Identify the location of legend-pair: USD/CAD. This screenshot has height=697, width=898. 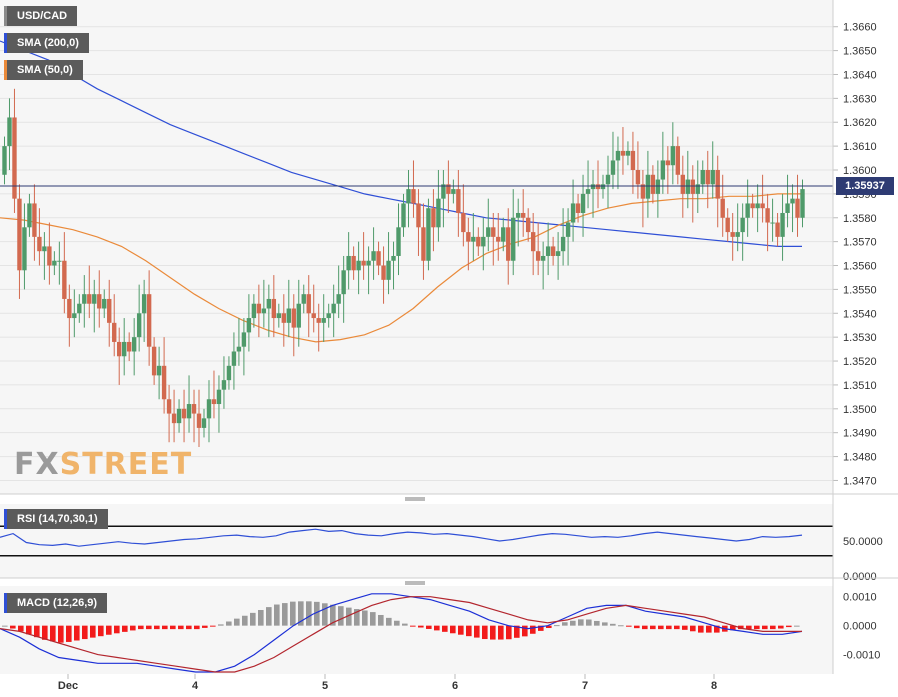
(41, 16).